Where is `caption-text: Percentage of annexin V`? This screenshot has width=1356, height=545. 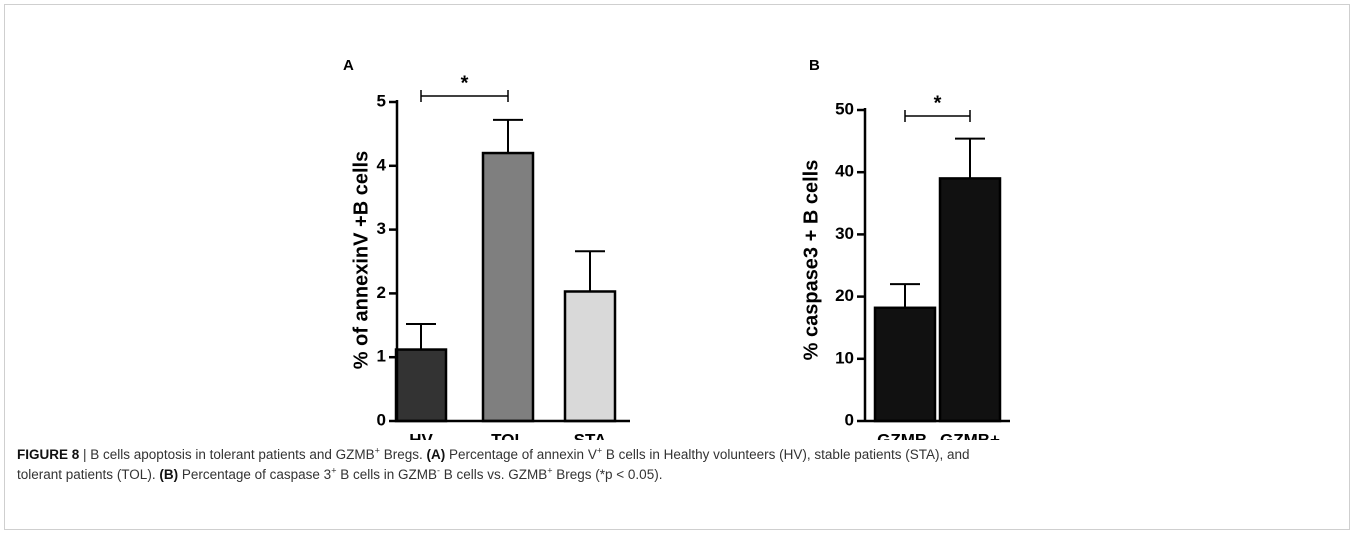
caption-text: Percentage of annexin V is located at coordinates (521, 454).